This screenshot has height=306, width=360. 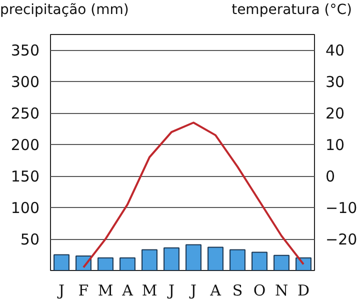 What do you see at coordinates (342, 208) in the screenshot?
I see `y2-tick-label: −10` at bounding box center [342, 208].